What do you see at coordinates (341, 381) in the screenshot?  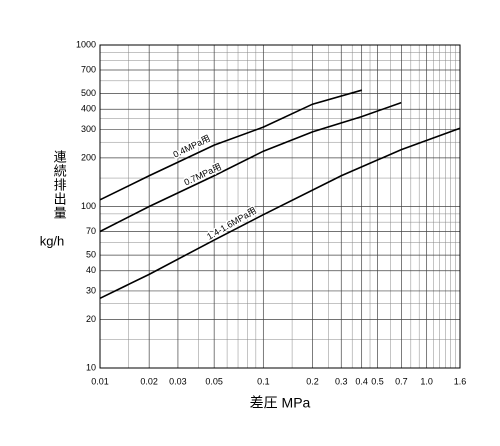 I see `x-tick-label: 0.3` at bounding box center [341, 381].